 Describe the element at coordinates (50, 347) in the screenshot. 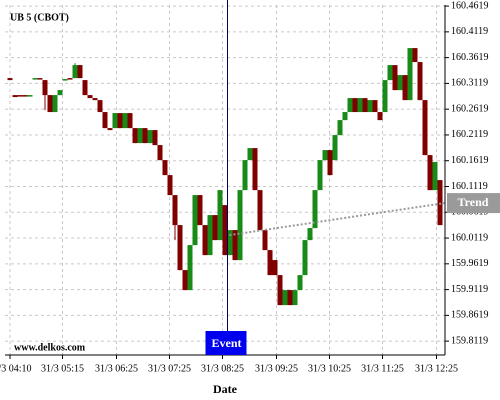

I see `watermark: www.delkos.com` at that location.